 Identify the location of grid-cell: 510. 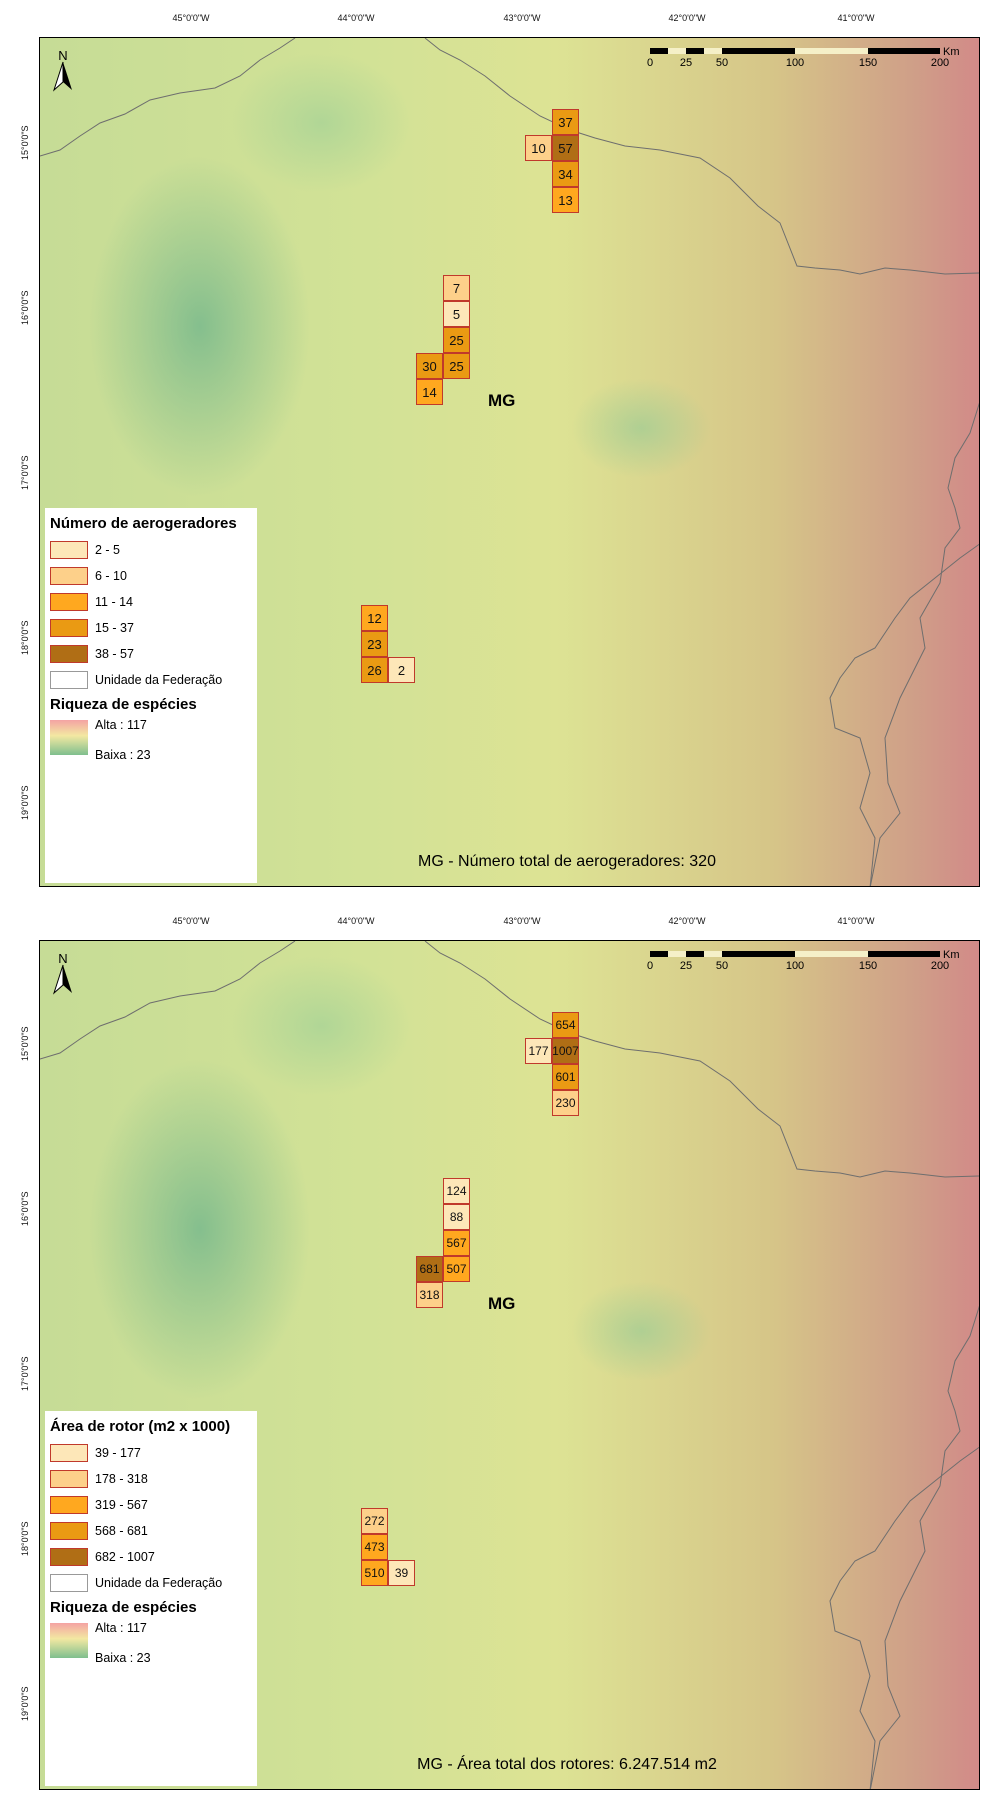
(374, 1573).